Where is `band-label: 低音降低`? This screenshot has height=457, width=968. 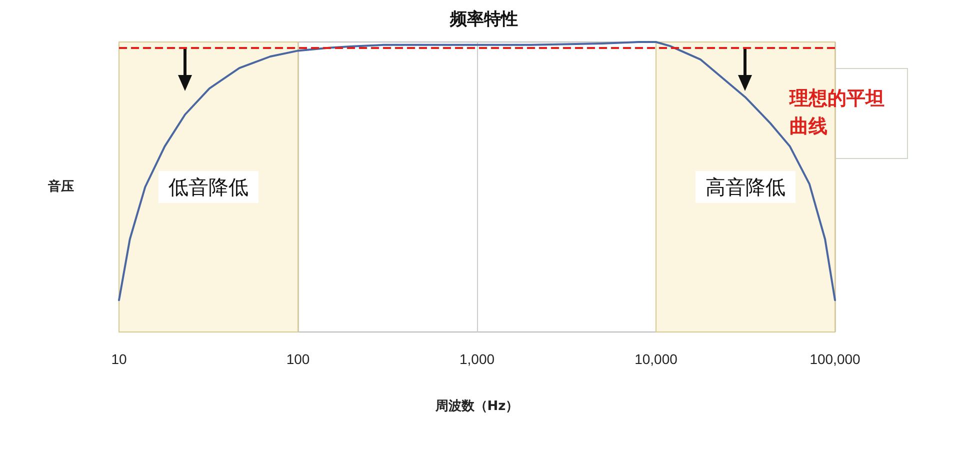 band-label: 低音降低 is located at coordinates (208, 187).